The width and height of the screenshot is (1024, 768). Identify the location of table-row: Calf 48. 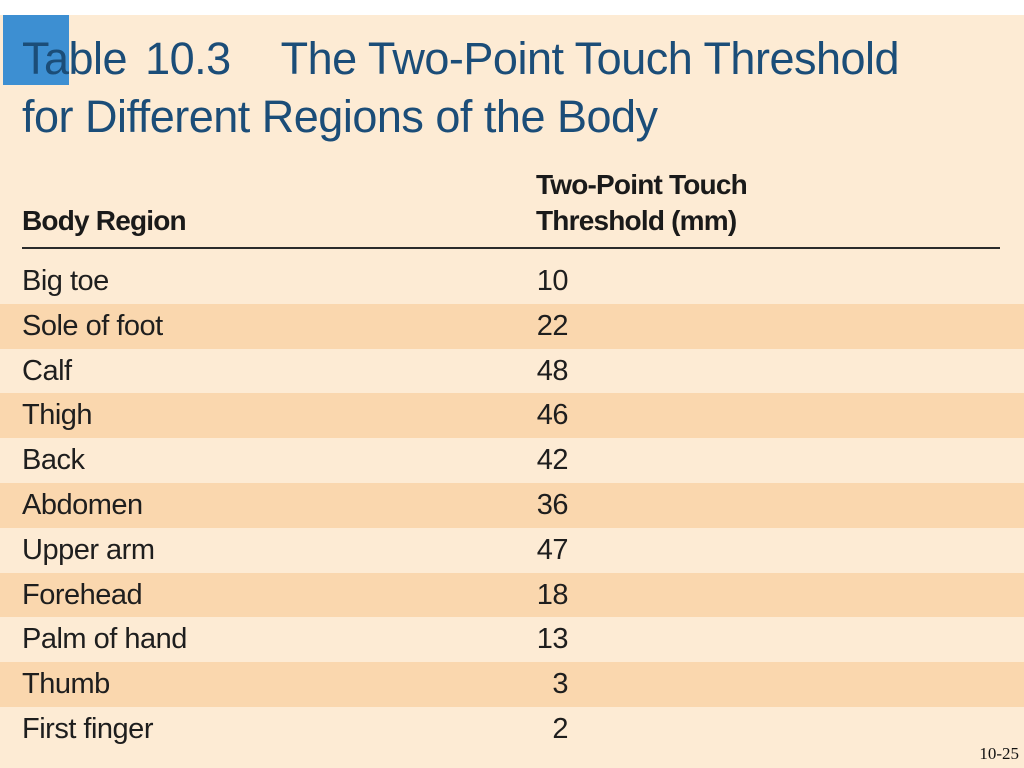
(512, 371).